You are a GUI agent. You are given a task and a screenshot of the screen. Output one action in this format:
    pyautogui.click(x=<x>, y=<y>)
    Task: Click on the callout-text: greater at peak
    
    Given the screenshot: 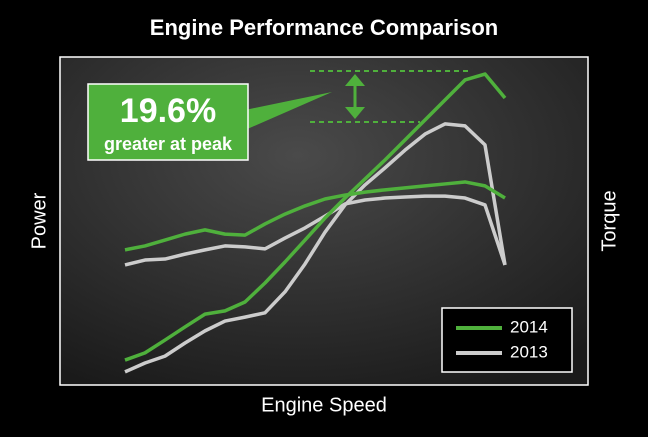 What is the action you would take?
    pyautogui.click(x=168, y=144)
    